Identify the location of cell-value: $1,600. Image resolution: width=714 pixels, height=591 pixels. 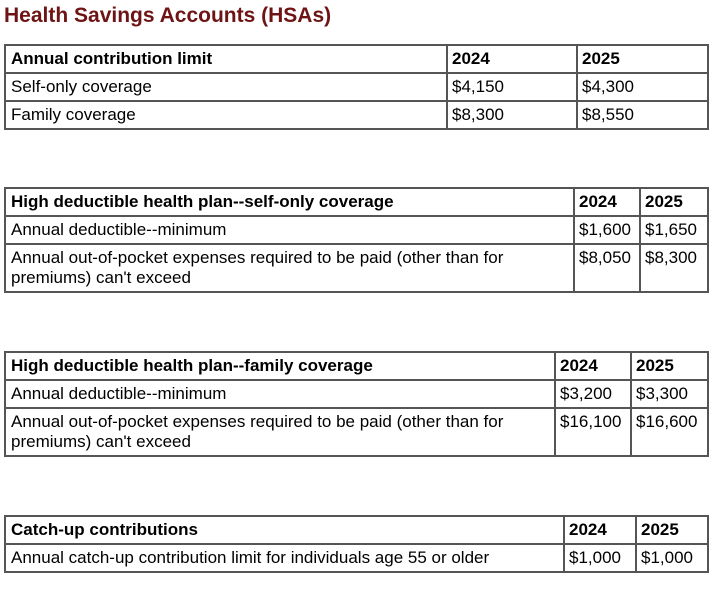
(607, 230).